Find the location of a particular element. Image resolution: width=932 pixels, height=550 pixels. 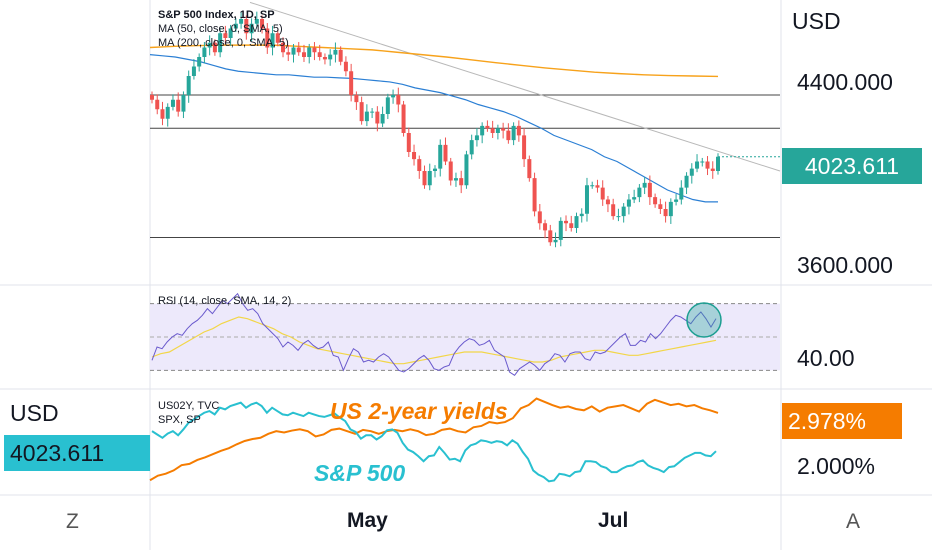

zoom-toggle-button: Z is located at coordinates (72, 521).